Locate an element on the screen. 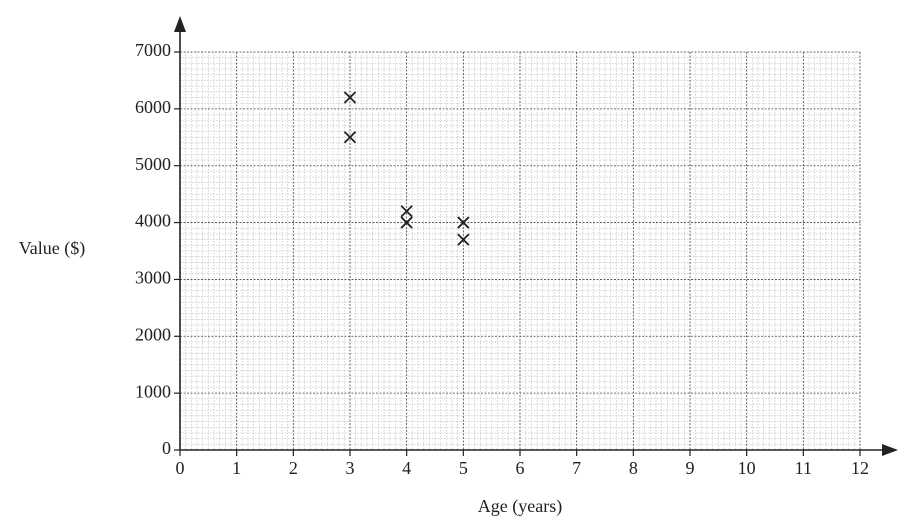  x-tick-label: 10 is located at coordinates (747, 468).